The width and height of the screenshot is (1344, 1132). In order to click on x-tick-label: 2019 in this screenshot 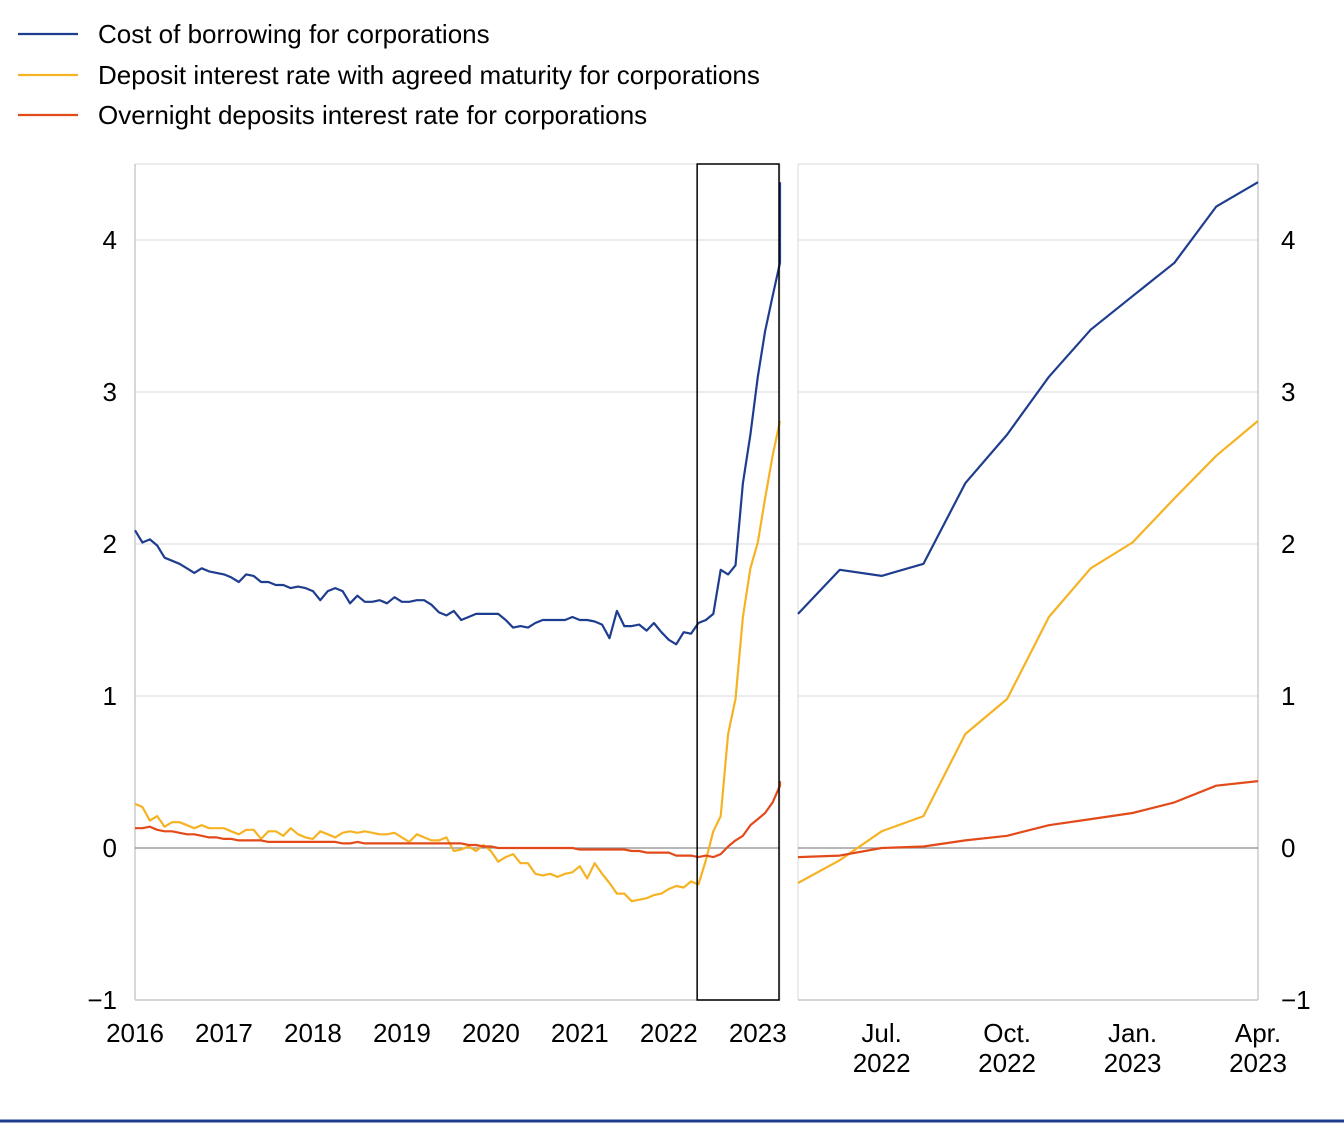, I will do `click(402, 1033)`.